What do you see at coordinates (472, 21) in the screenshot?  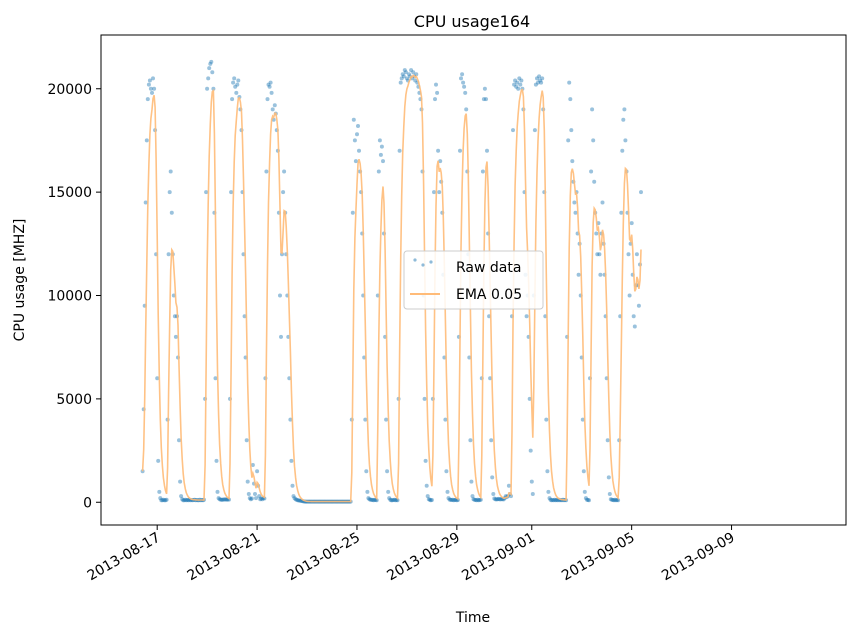 I see `chart-title: CPU usage164` at bounding box center [472, 21].